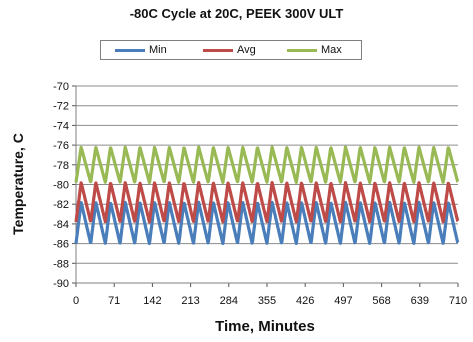 The width and height of the screenshot is (473, 342). I want to click on y-tick-label: -86, so click(61, 245).